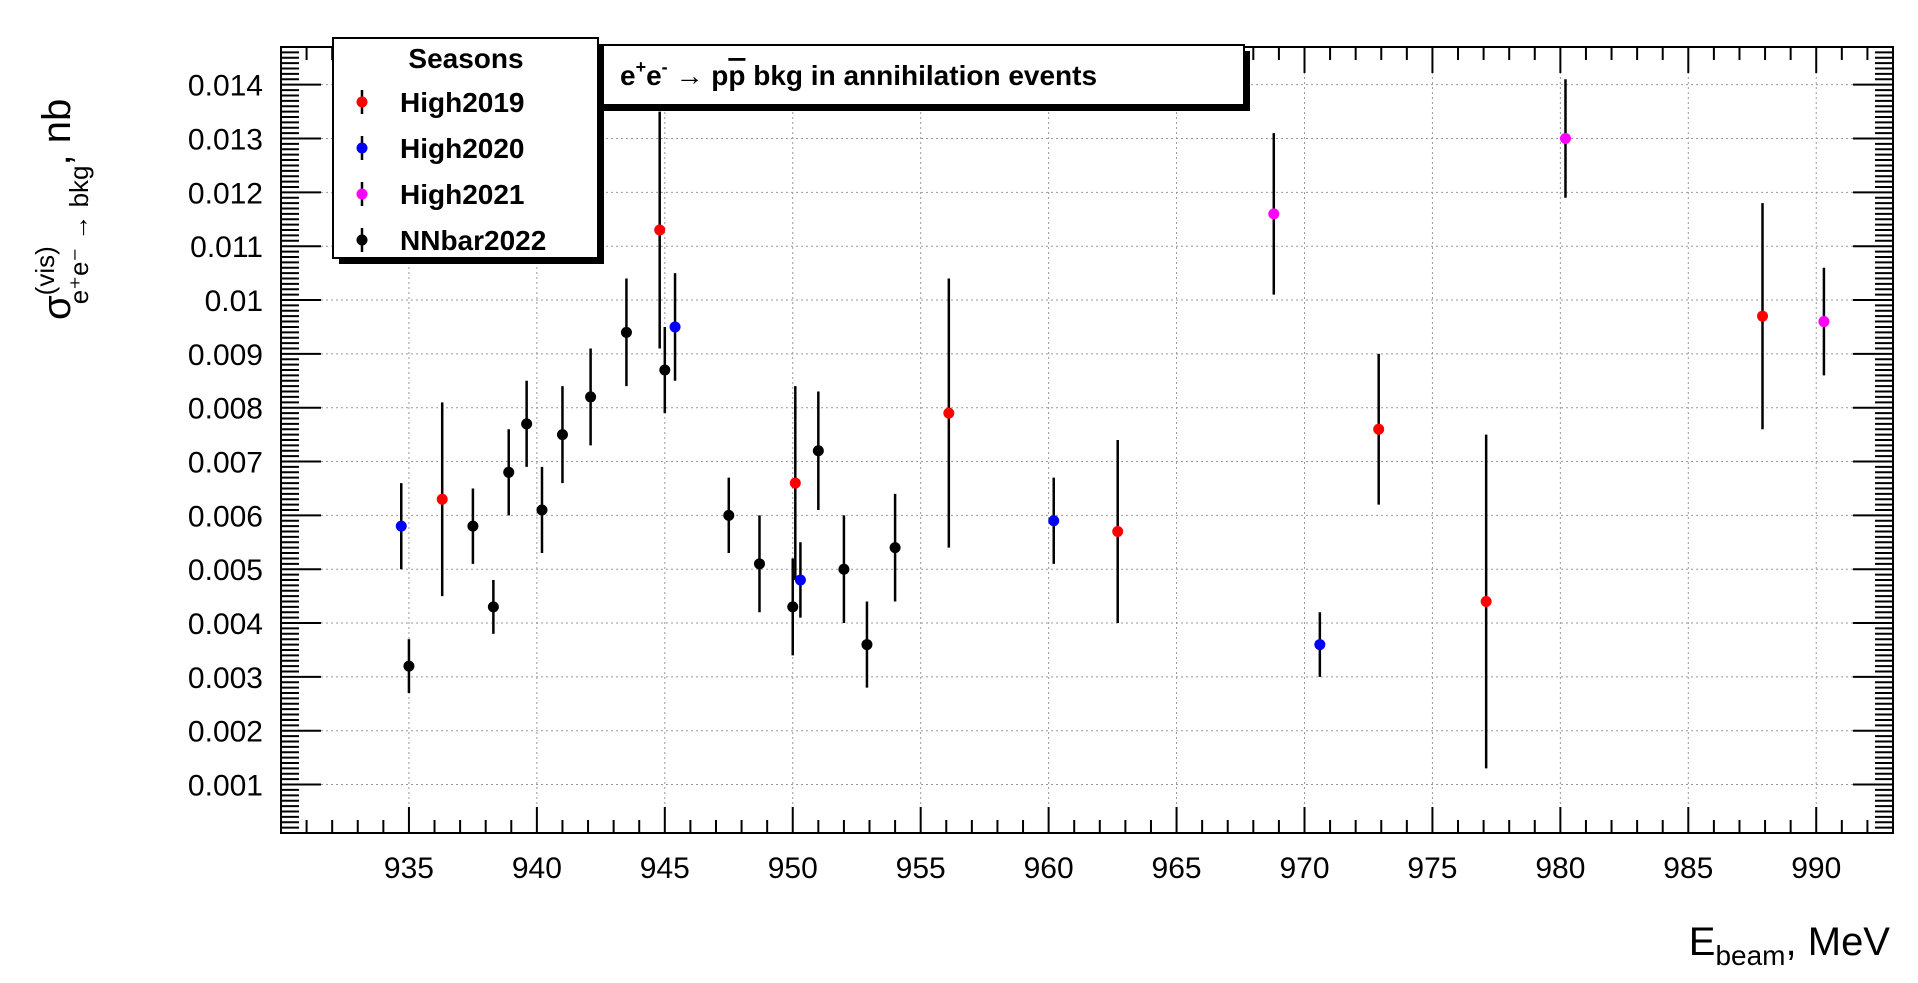  What do you see at coordinates (225, 678) in the screenshot?
I see `y-tick-label: 0.003` at bounding box center [225, 678].